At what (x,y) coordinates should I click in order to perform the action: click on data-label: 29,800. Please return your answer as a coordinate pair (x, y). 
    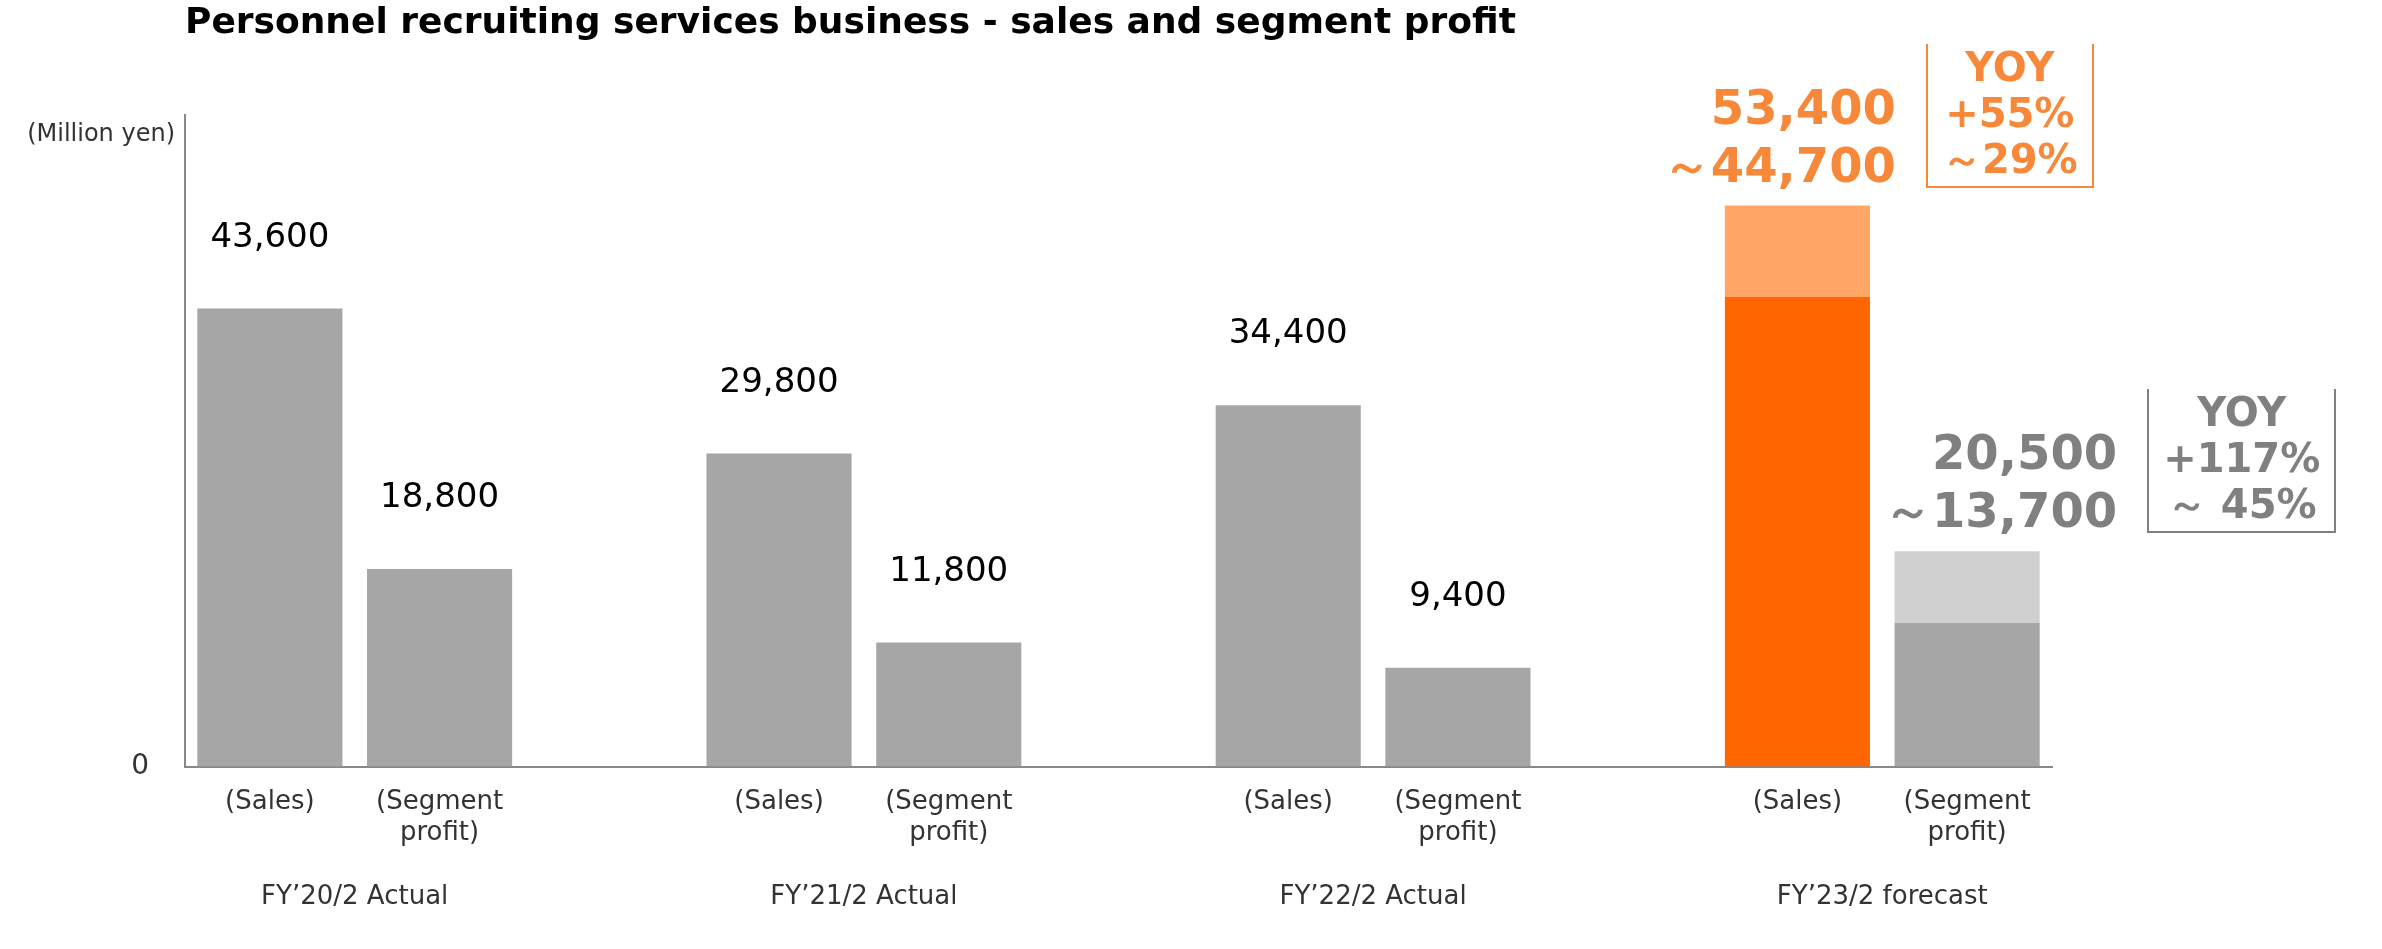
    Looking at the image, I should click on (779, 379).